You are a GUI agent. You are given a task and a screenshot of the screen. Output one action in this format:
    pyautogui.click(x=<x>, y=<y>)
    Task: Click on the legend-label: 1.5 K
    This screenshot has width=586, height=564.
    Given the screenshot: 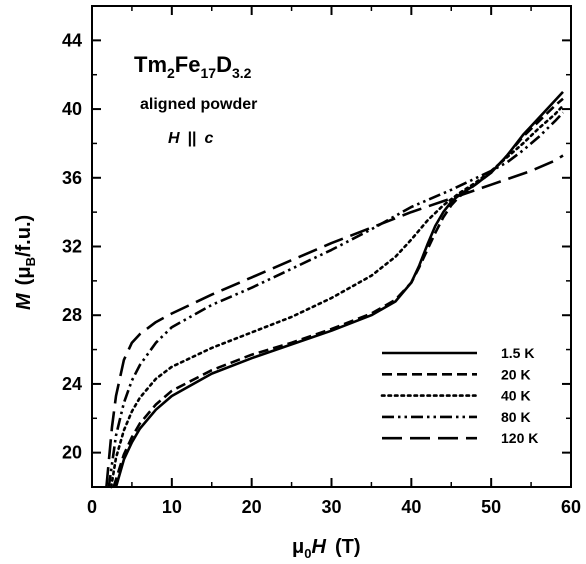 What is the action you would take?
    pyautogui.click(x=517, y=353)
    